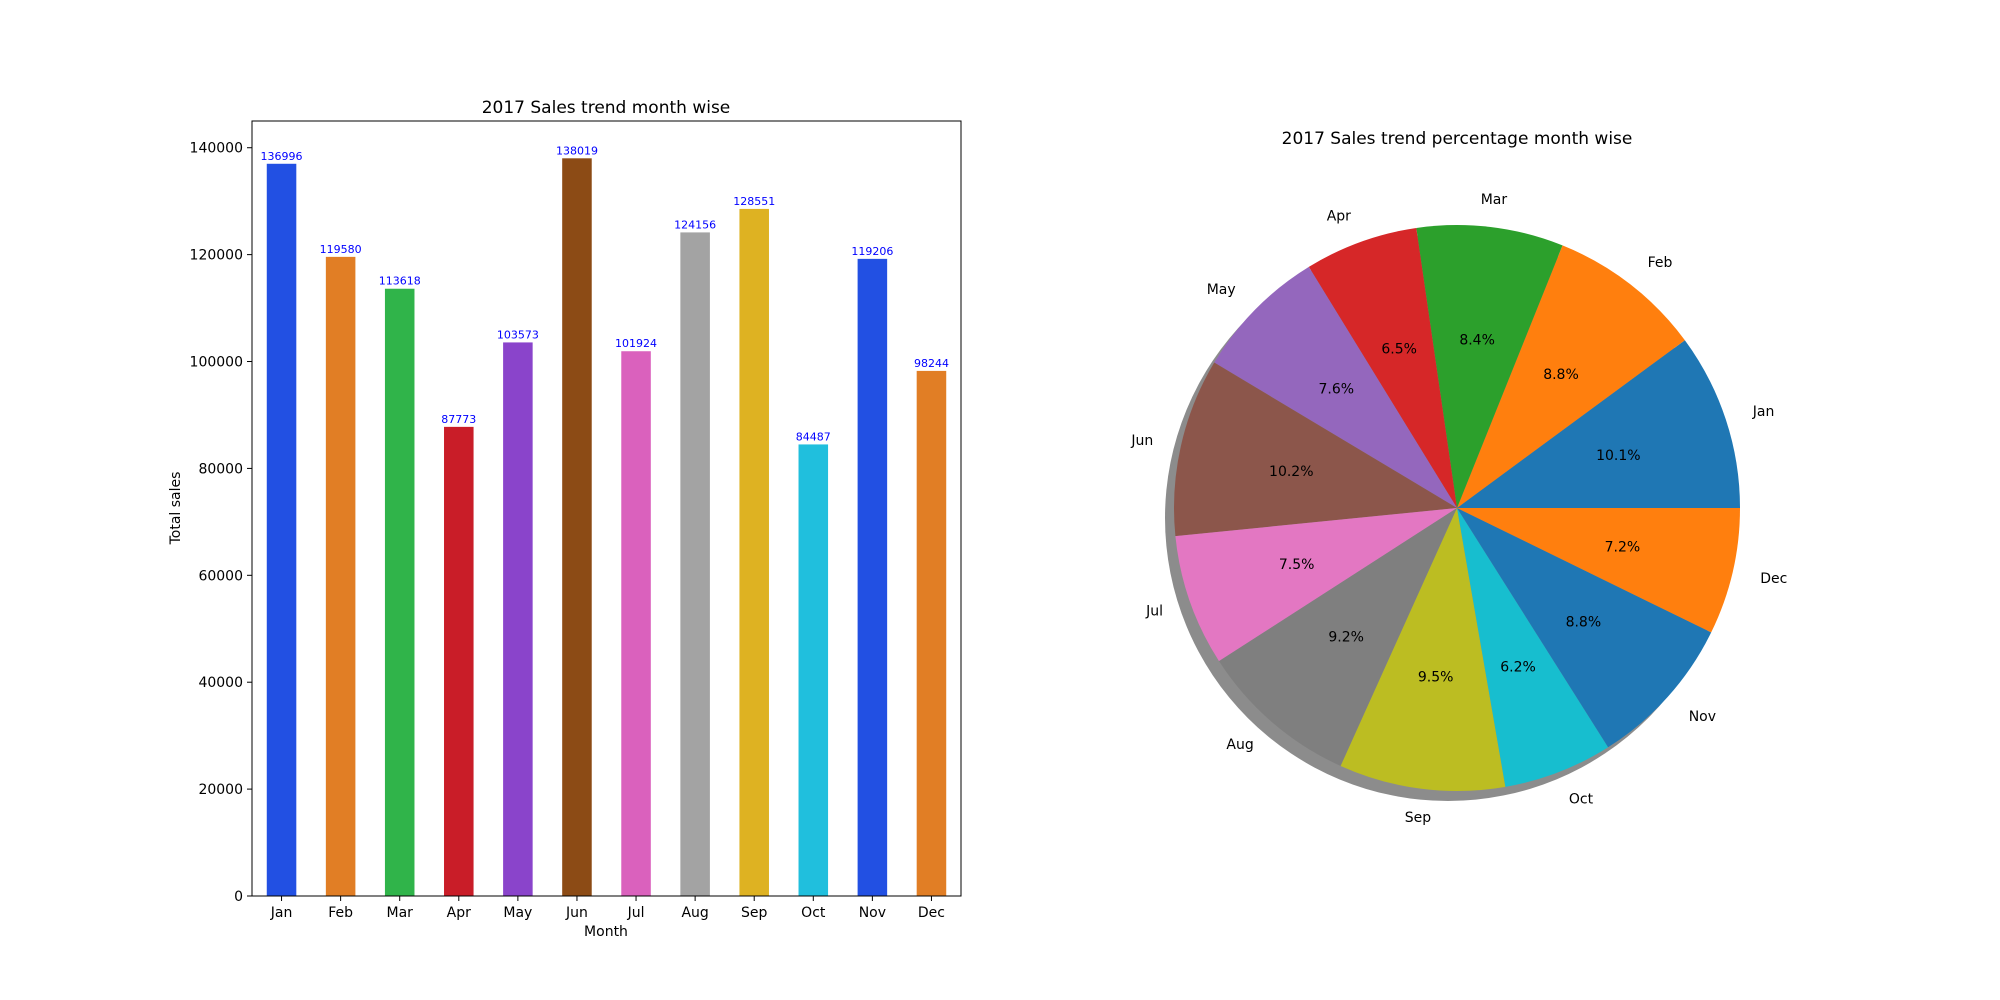 Image resolution: width=2000 pixels, height=1000 pixels. I want to click on pie-category-label: Feb, so click(1660, 263).